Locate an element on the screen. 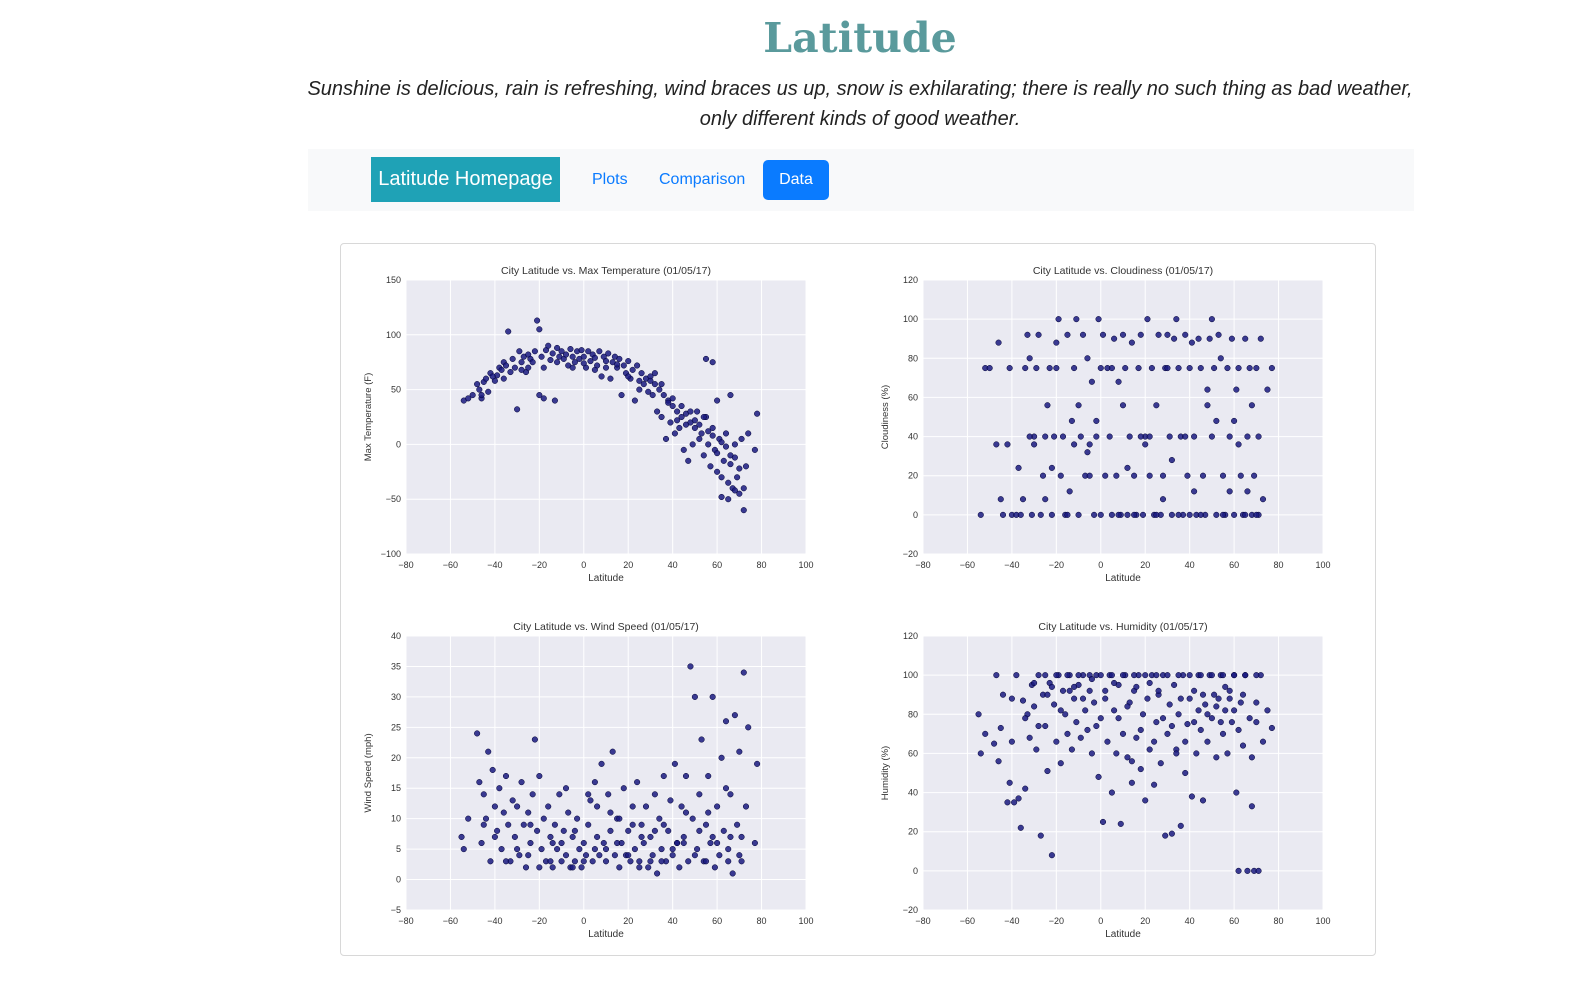 The width and height of the screenshot is (1574, 994). y-tick-label: 0 is located at coordinates (915, 515).